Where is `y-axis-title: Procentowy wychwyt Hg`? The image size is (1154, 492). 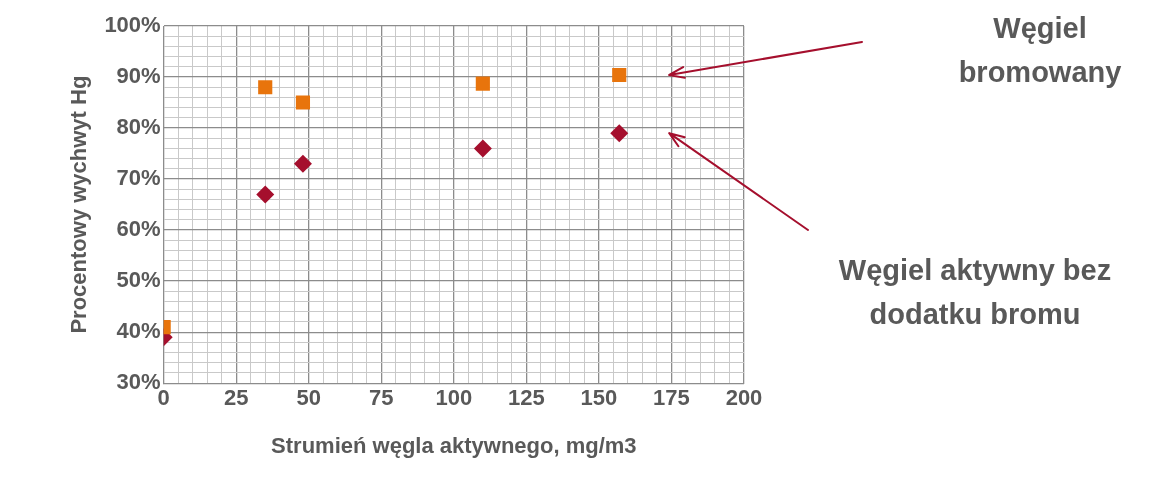 y-axis-title: Procentowy wychwyt Hg is located at coordinates (79, 204).